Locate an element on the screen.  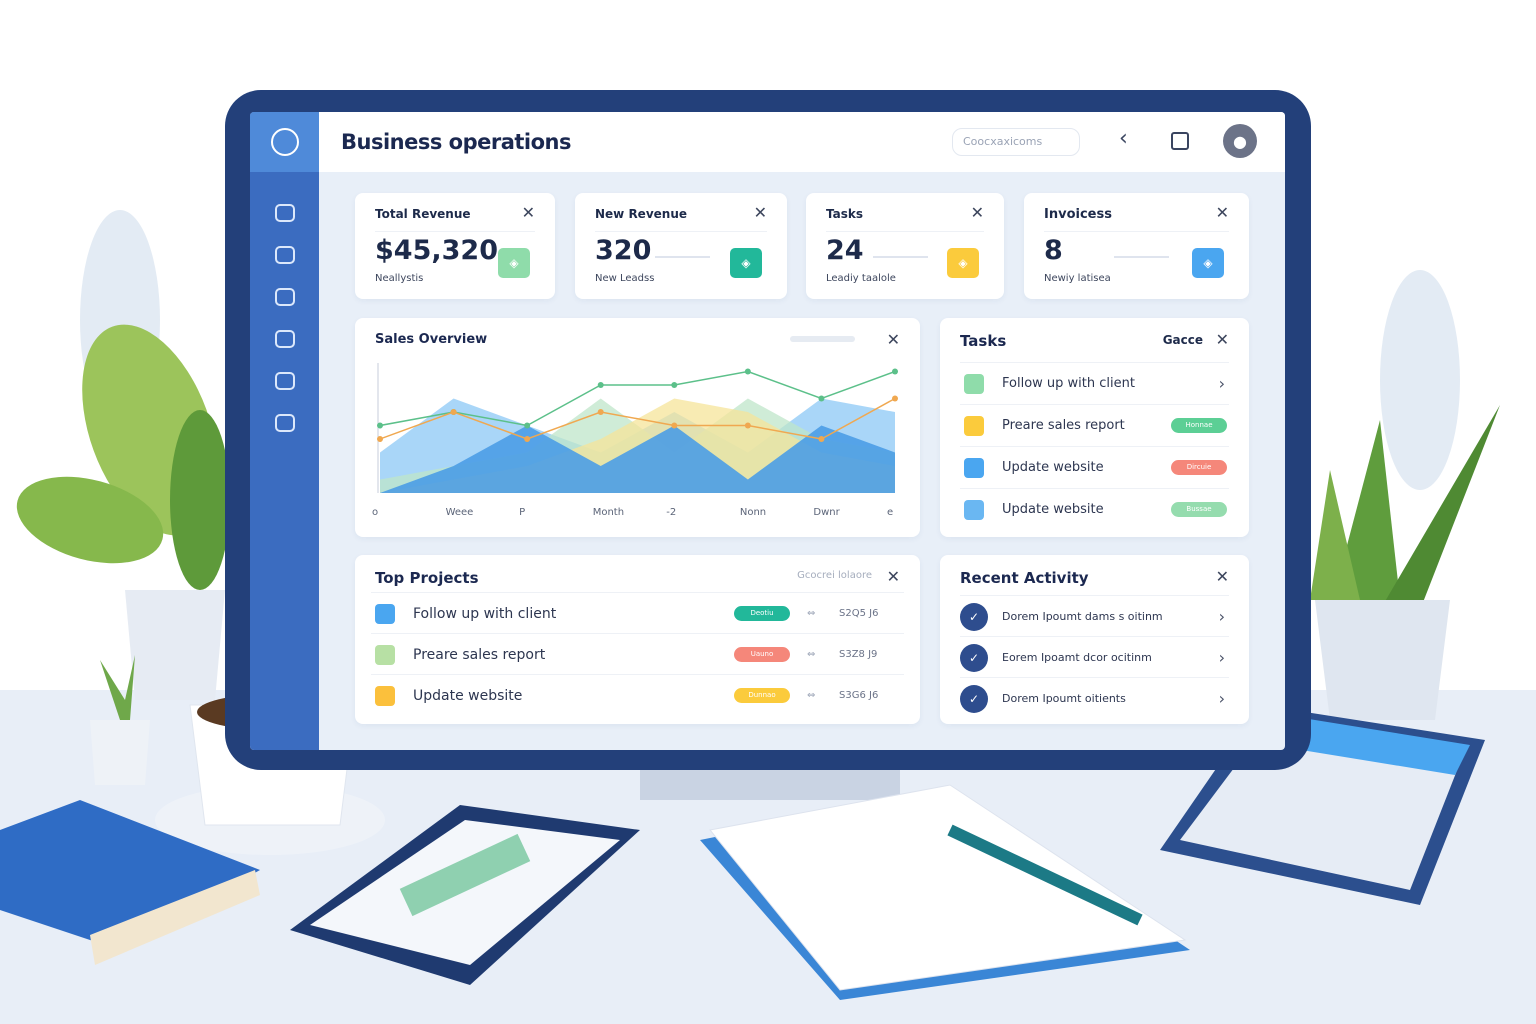
project-status-pill: Uauno is located at coordinates (762, 654).